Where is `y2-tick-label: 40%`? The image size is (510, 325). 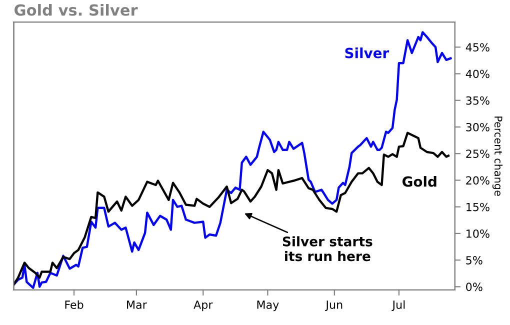 y2-tick-label: 40% is located at coordinates (478, 74).